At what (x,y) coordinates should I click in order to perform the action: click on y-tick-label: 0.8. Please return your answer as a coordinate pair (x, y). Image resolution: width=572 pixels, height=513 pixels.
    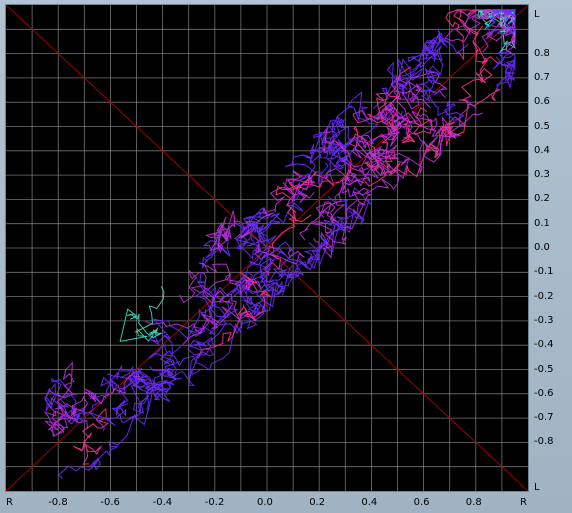
    Looking at the image, I should click on (542, 53).